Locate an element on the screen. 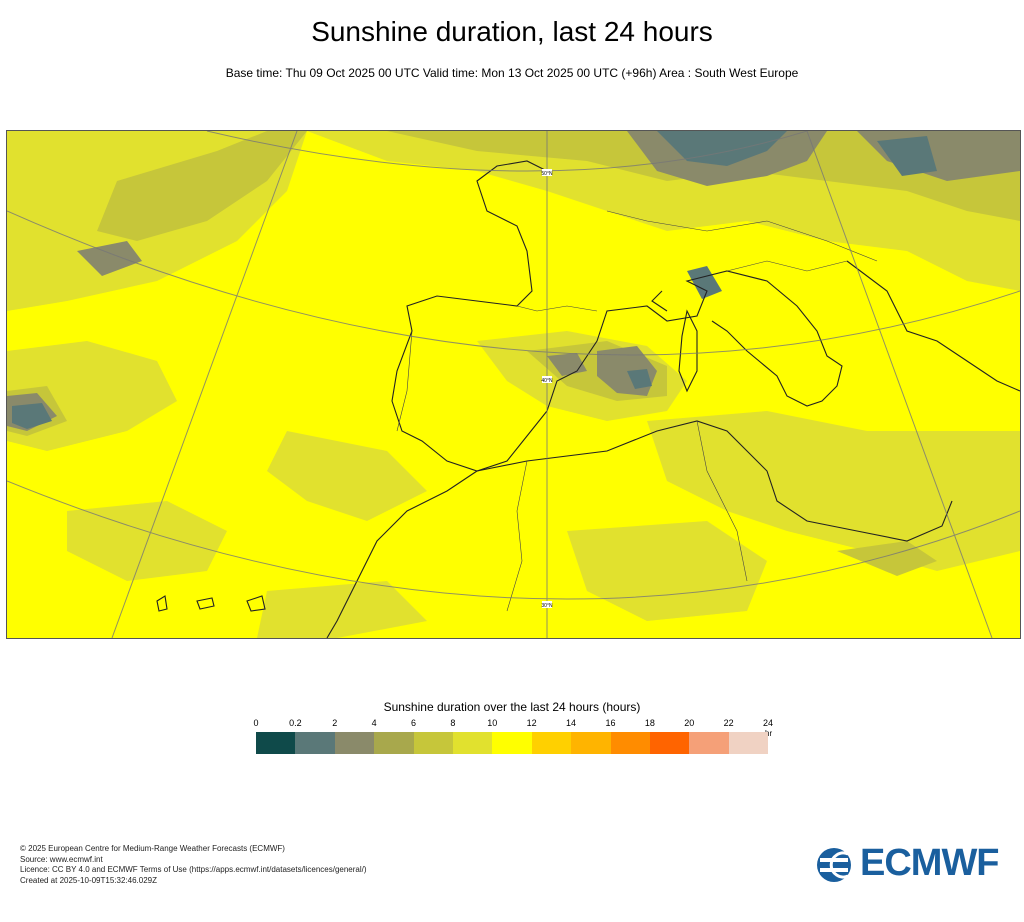  meridian-east is located at coordinates (899, 384).